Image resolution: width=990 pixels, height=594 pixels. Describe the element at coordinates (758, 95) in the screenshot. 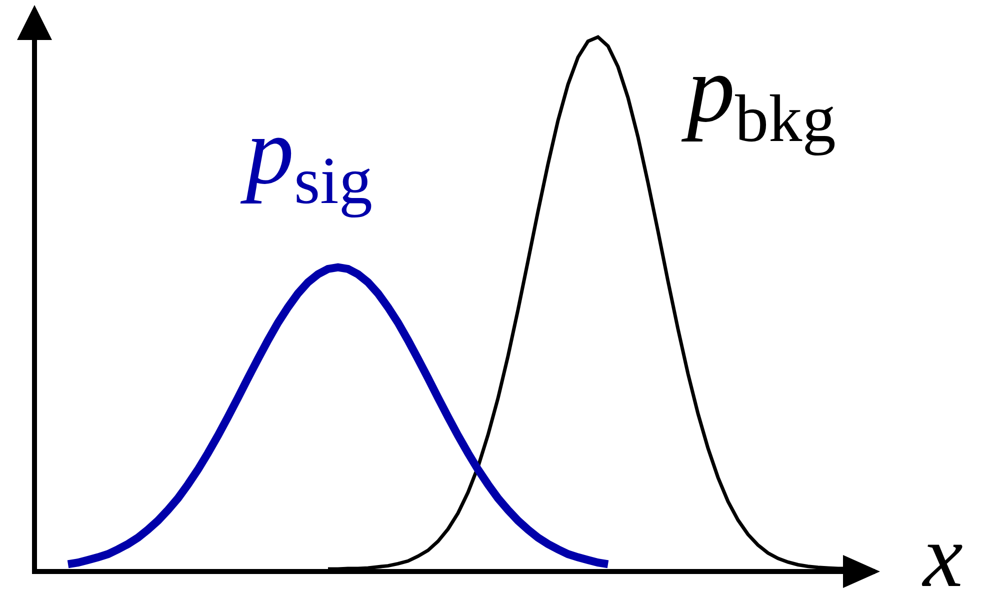

I see `series-label: p$_{bkg}$` at that location.